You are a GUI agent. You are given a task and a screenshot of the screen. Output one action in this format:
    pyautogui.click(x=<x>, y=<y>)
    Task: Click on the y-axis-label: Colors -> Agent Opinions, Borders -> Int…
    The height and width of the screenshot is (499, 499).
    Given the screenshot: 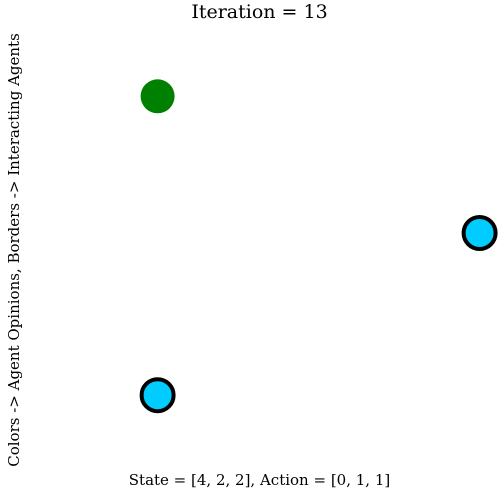 What is the action you would take?
    pyautogui.click(x=14, y=250)
    